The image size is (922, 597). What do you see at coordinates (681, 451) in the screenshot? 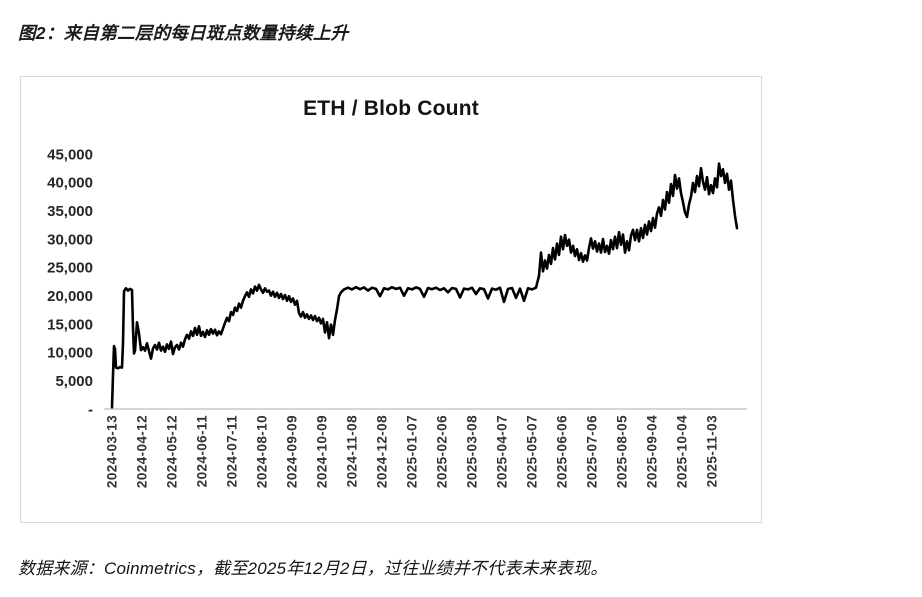
I see `x-tick-label: 2025-10-04` at bounding box center [681, 451].